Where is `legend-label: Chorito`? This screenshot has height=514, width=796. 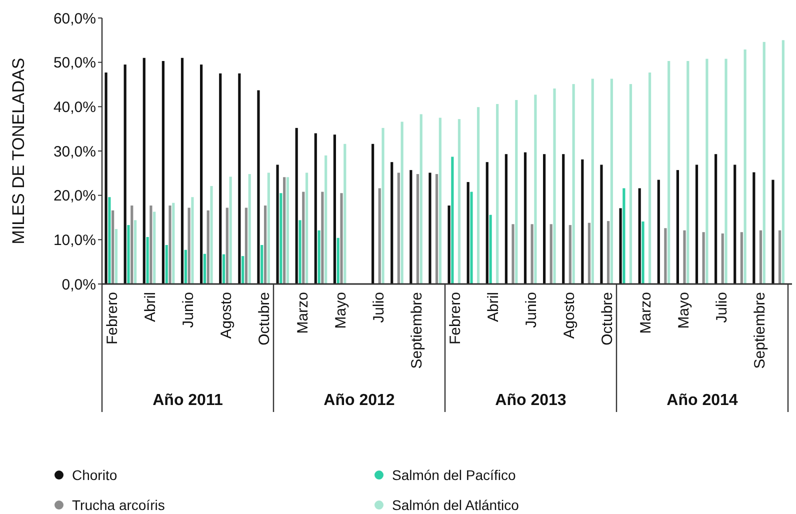
legend-label: Chorito is located at coordinates (95, 474).